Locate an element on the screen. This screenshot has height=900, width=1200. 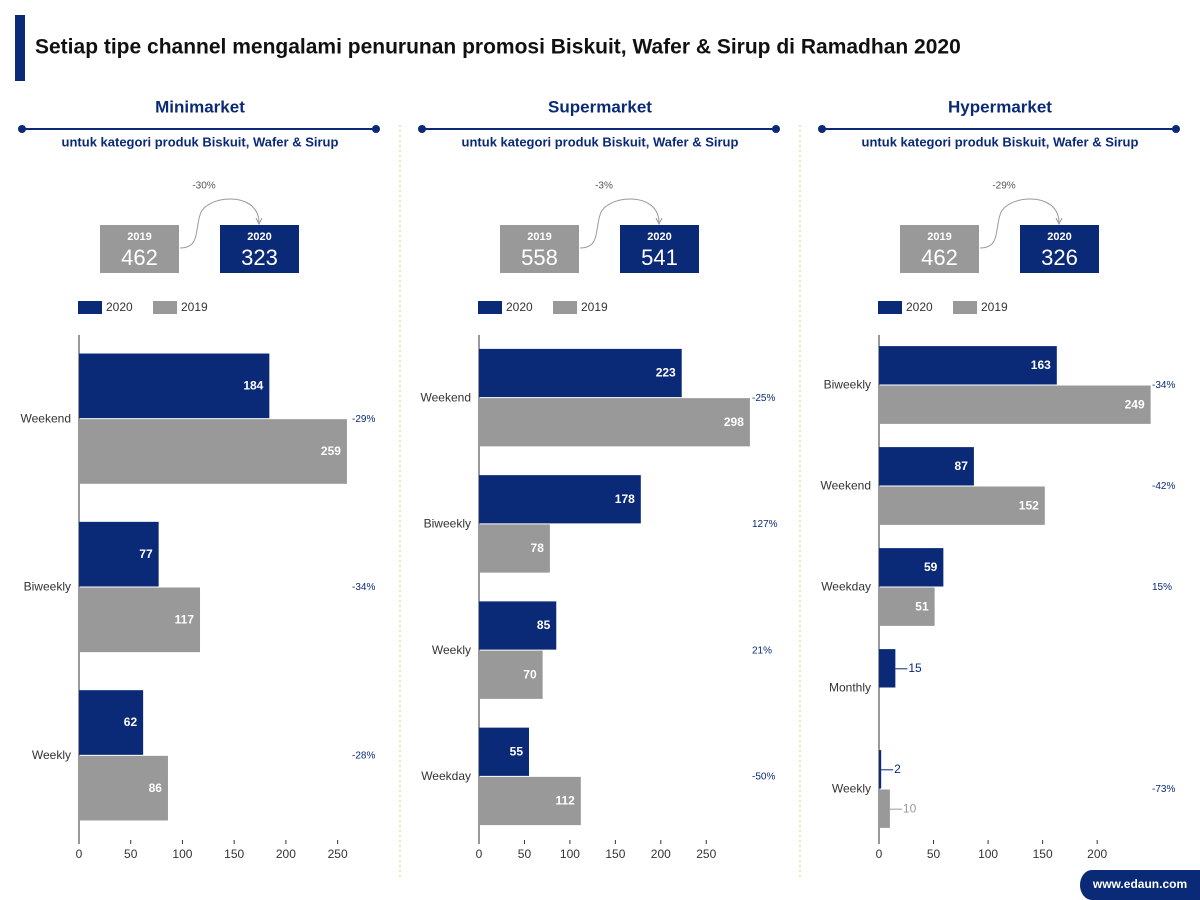
summary-value: 323 is located at coordinates (259, 257).